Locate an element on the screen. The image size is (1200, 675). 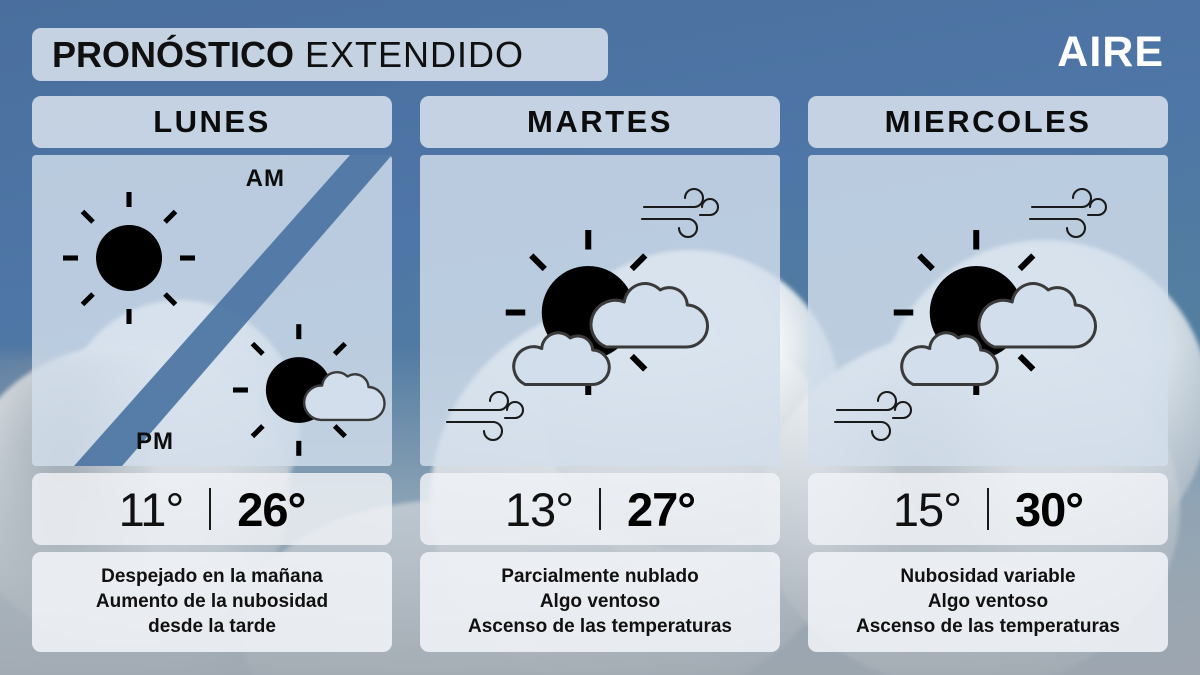
day-header-miercoles: MIERCOLES is located at coordinates (988, 122).